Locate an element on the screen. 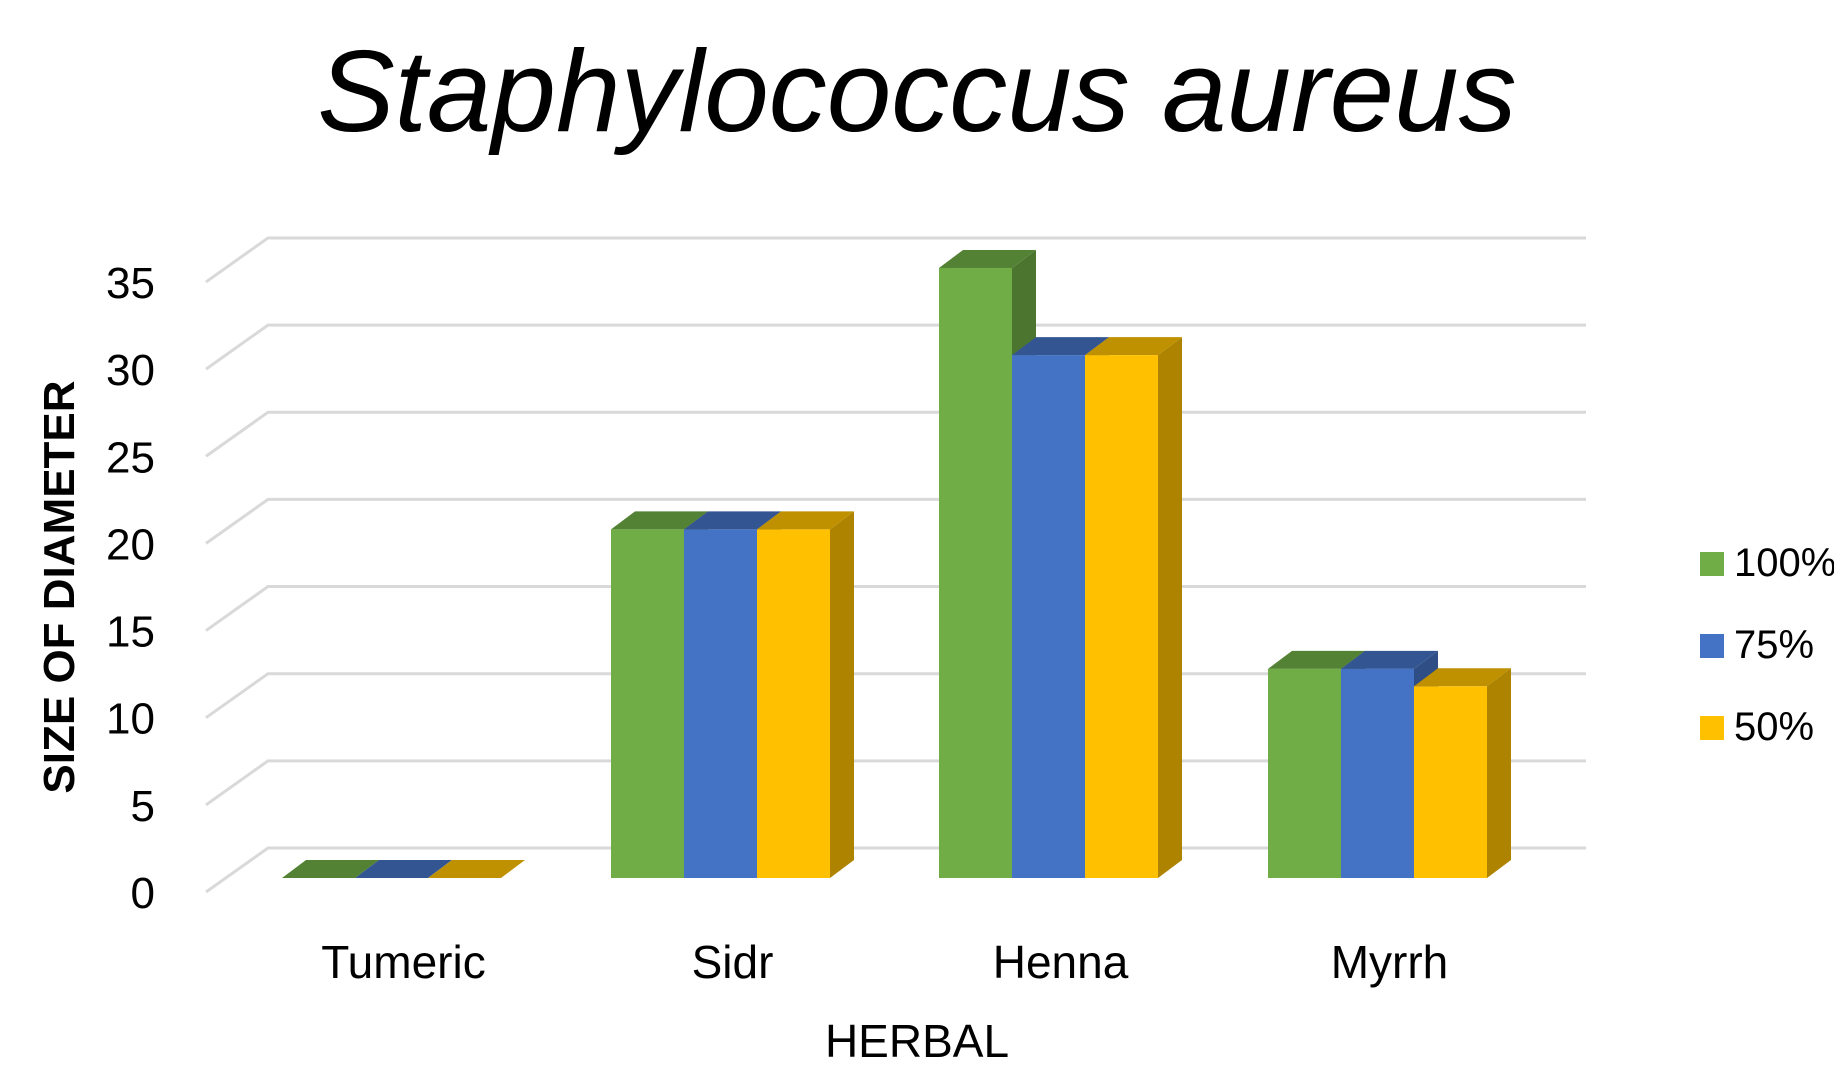  x-axis-title-wrap: HERBAL is located at coordinates (917, 1041).